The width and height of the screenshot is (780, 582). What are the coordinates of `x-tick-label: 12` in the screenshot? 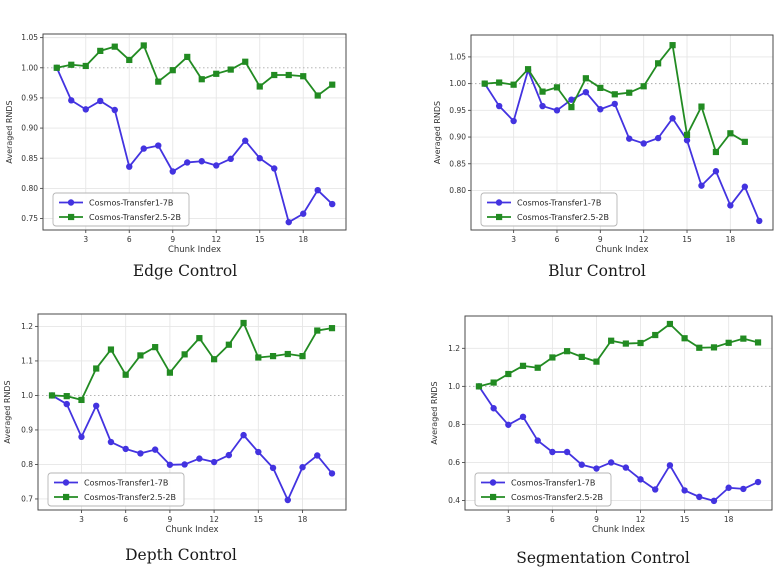 It's located at (216, 239).